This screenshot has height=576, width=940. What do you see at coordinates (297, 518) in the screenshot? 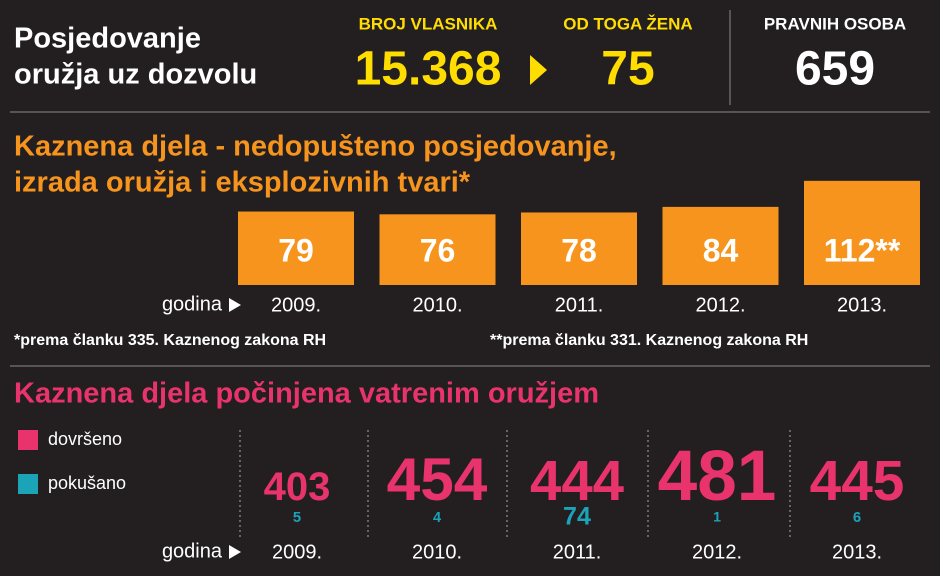
I see `value-label: 5` at bounding box center [297, 518].